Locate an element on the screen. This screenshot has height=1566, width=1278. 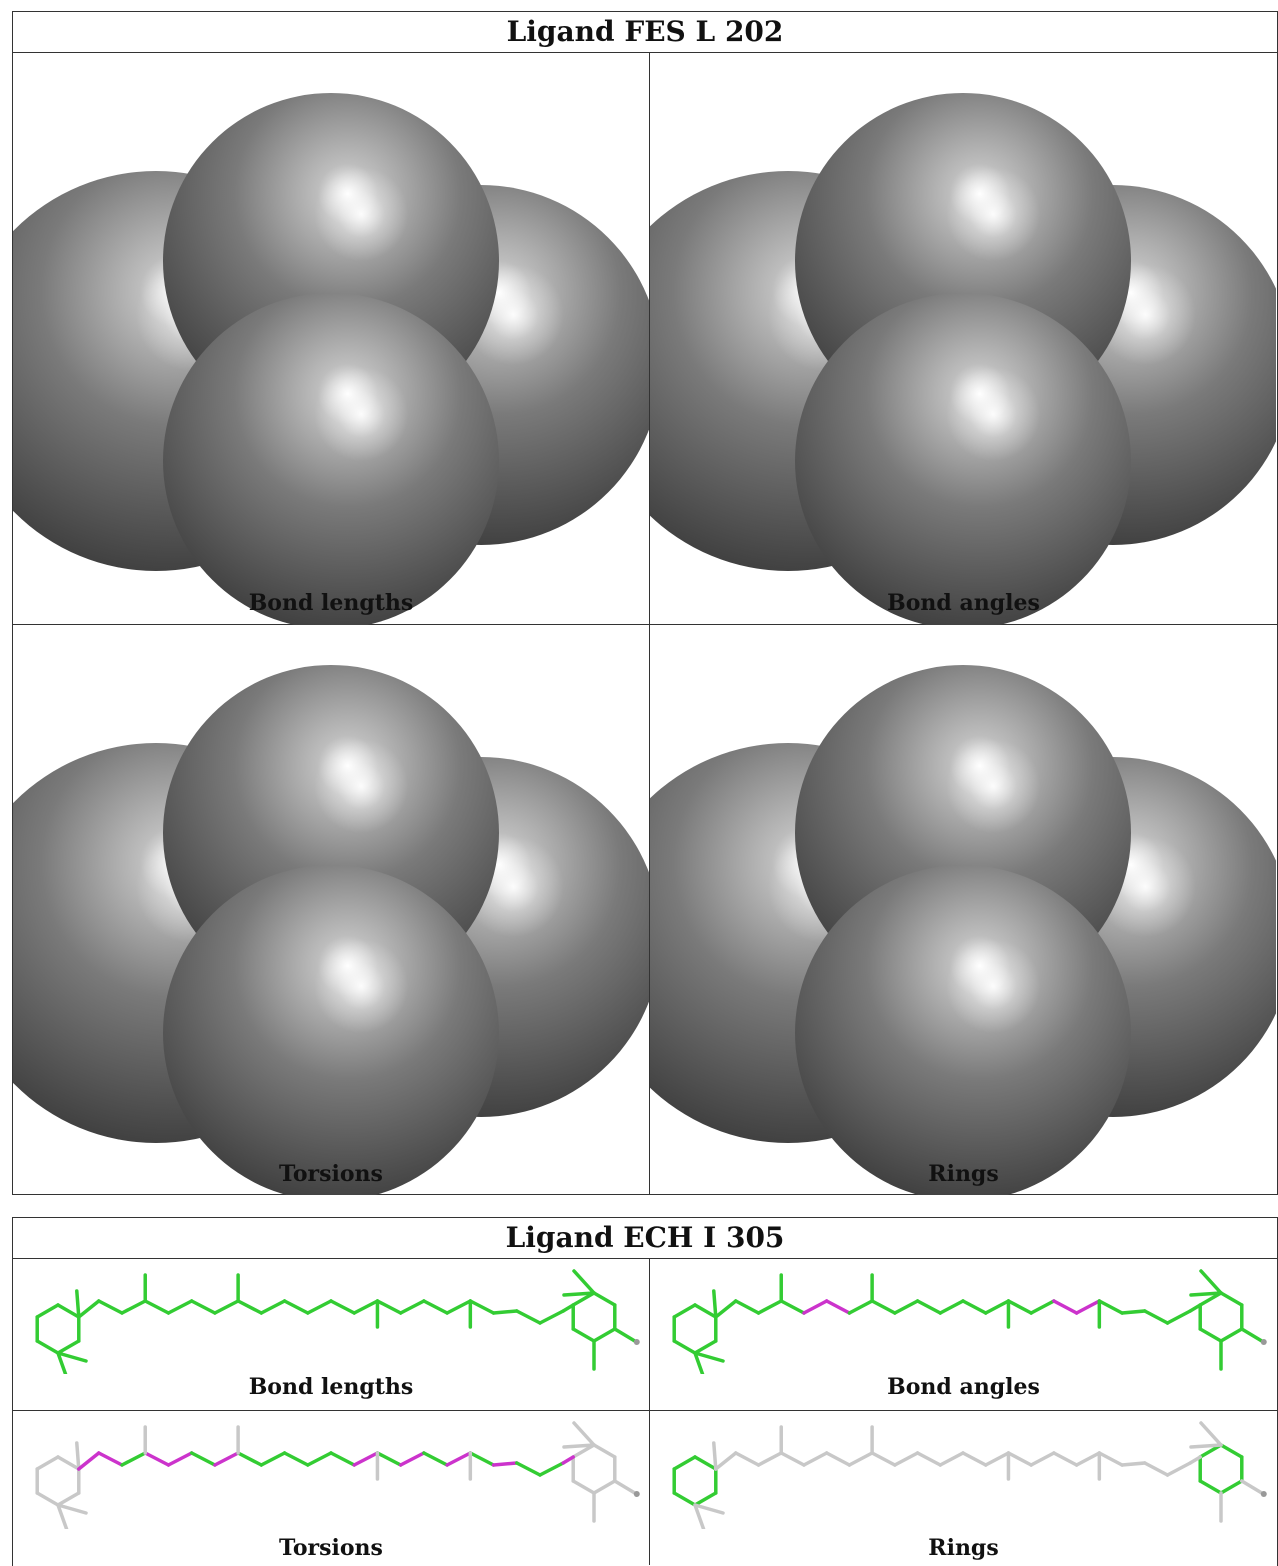
ligand-ech-panel-torsions: Torsions is located at coordinates (331, 1488).